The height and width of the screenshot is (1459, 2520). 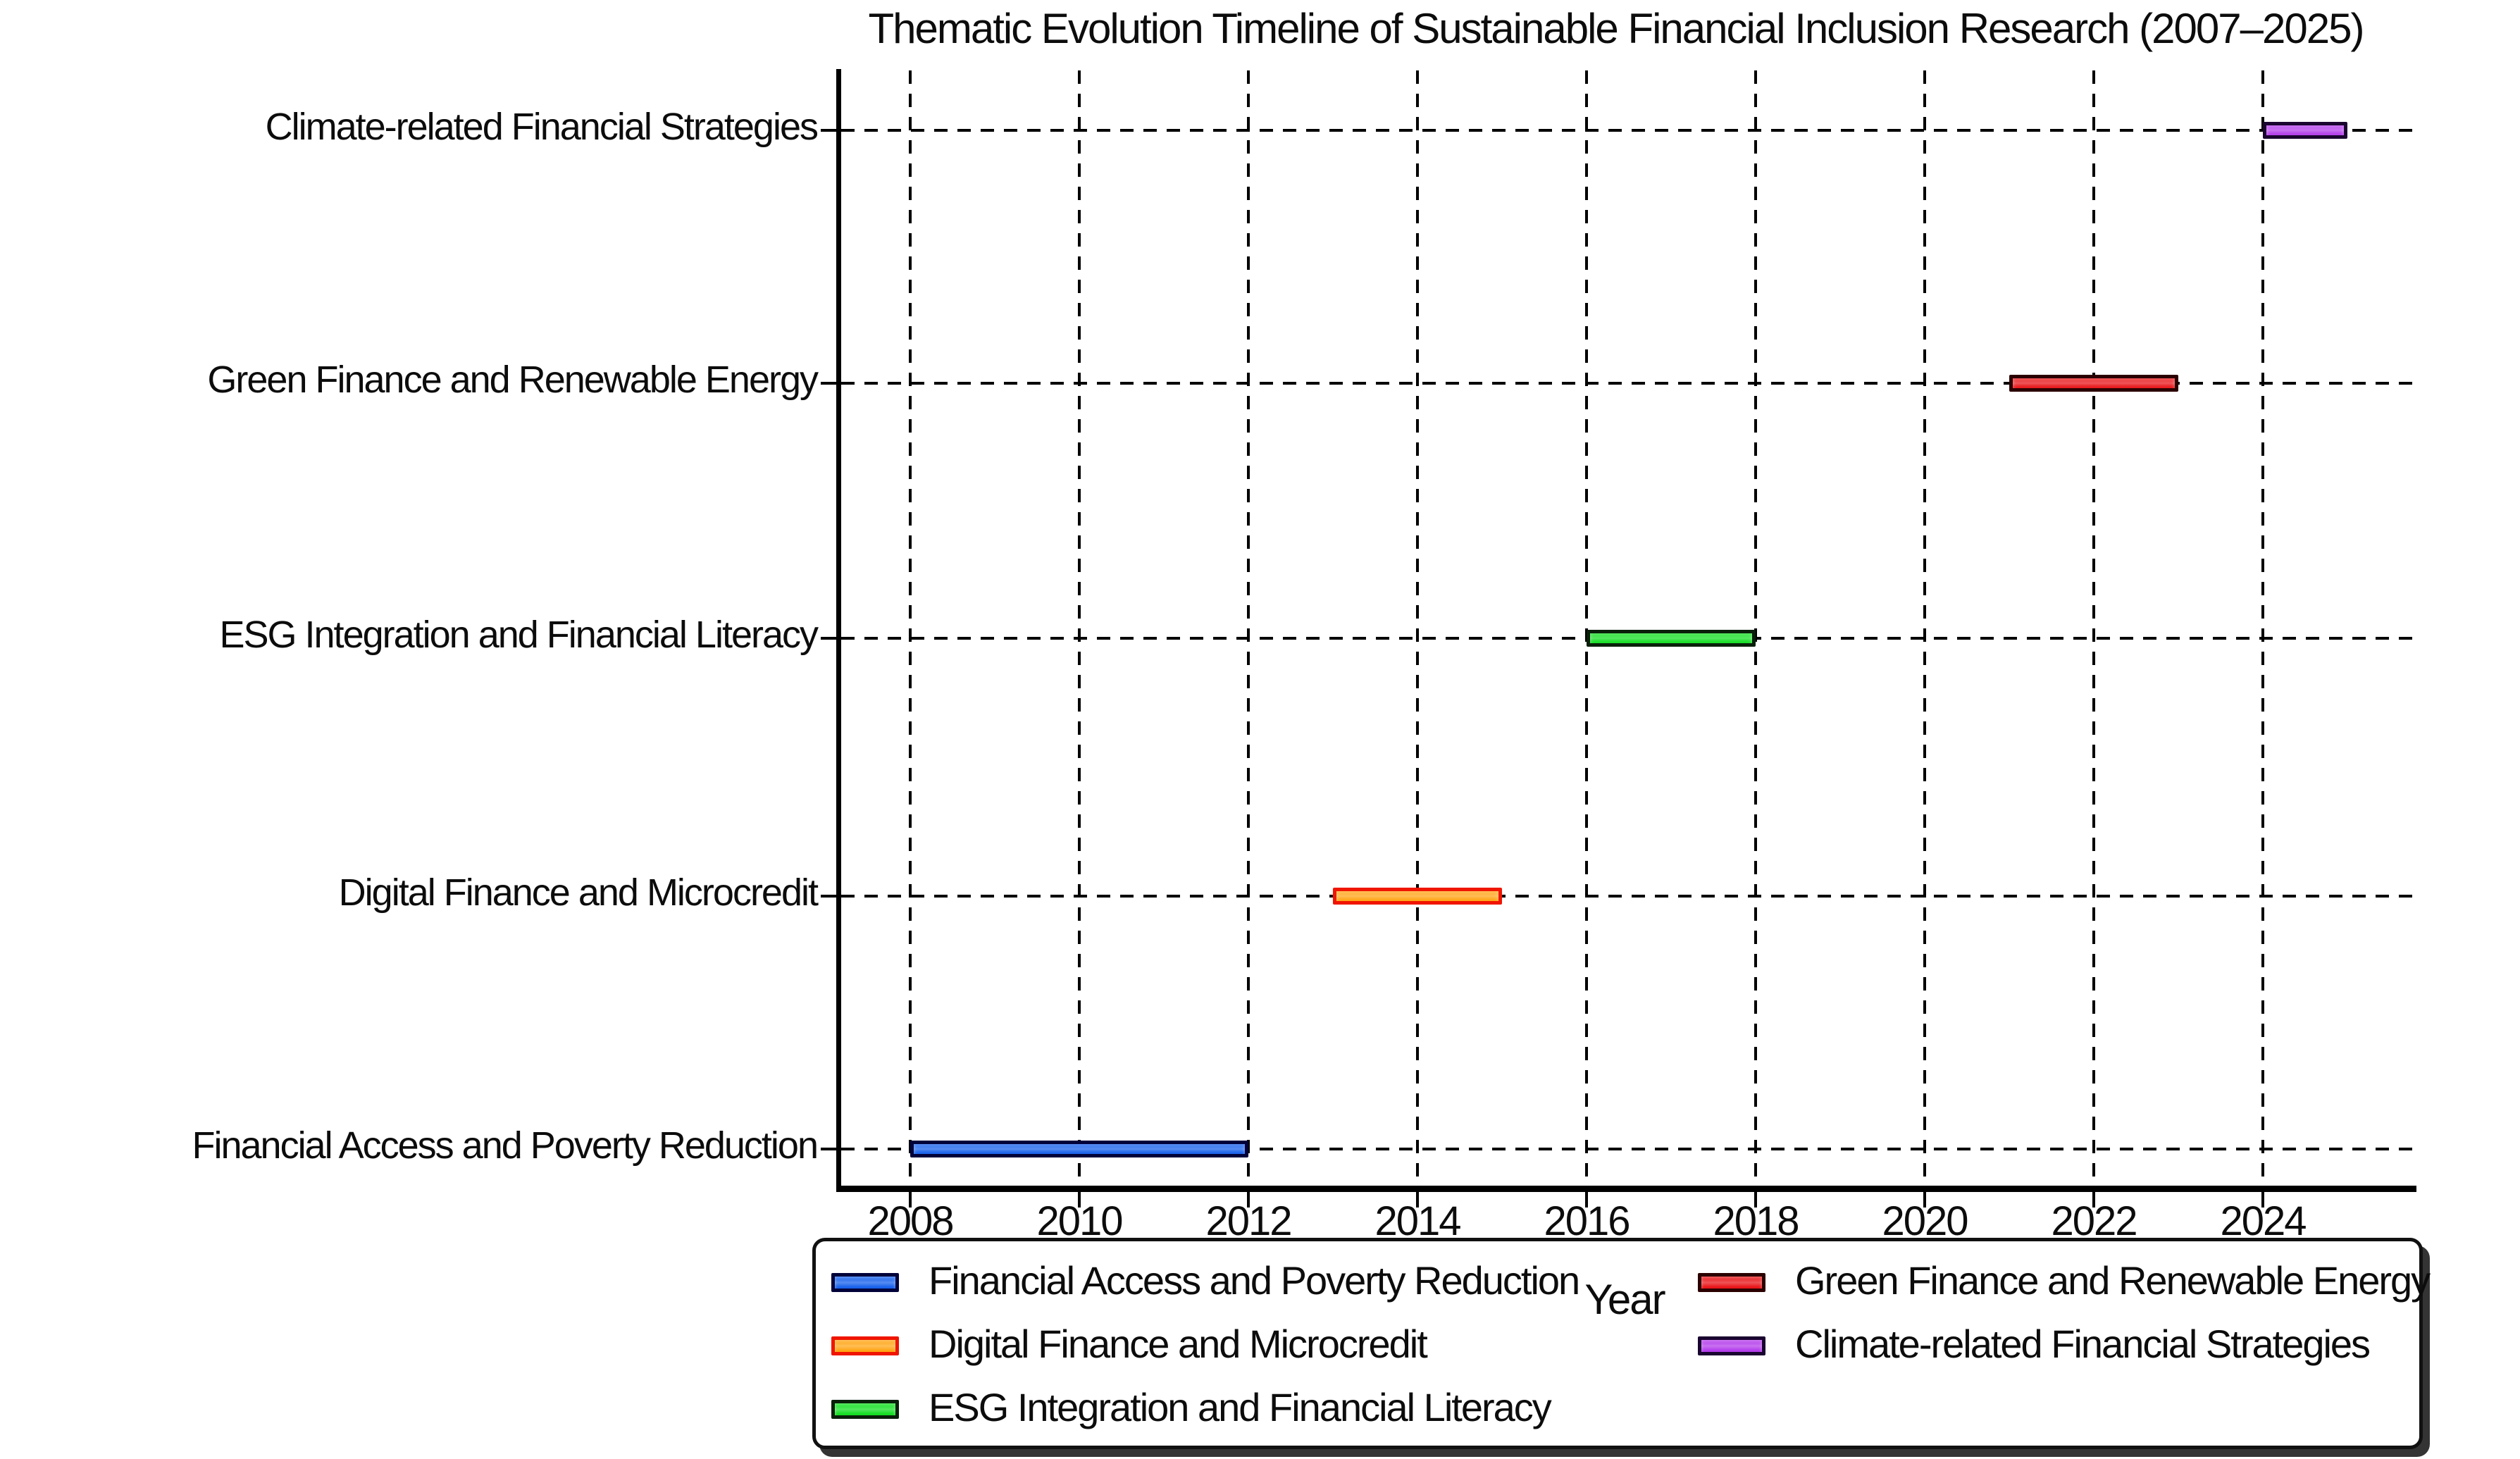 I want to click on legend-label: Climate-related Financial Strategies, so click(x=2083, y=1344).